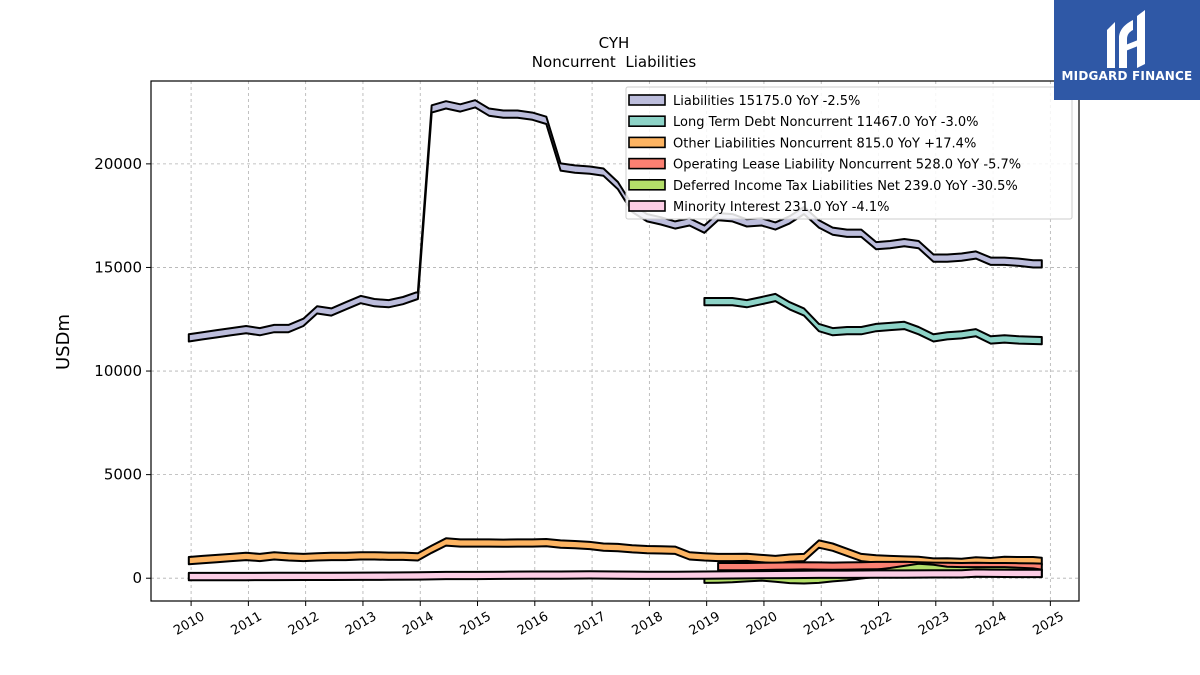  Describe the element at coordinates (63, 342) in the screenshot. I see `y-axis-label: USDm` at that location.